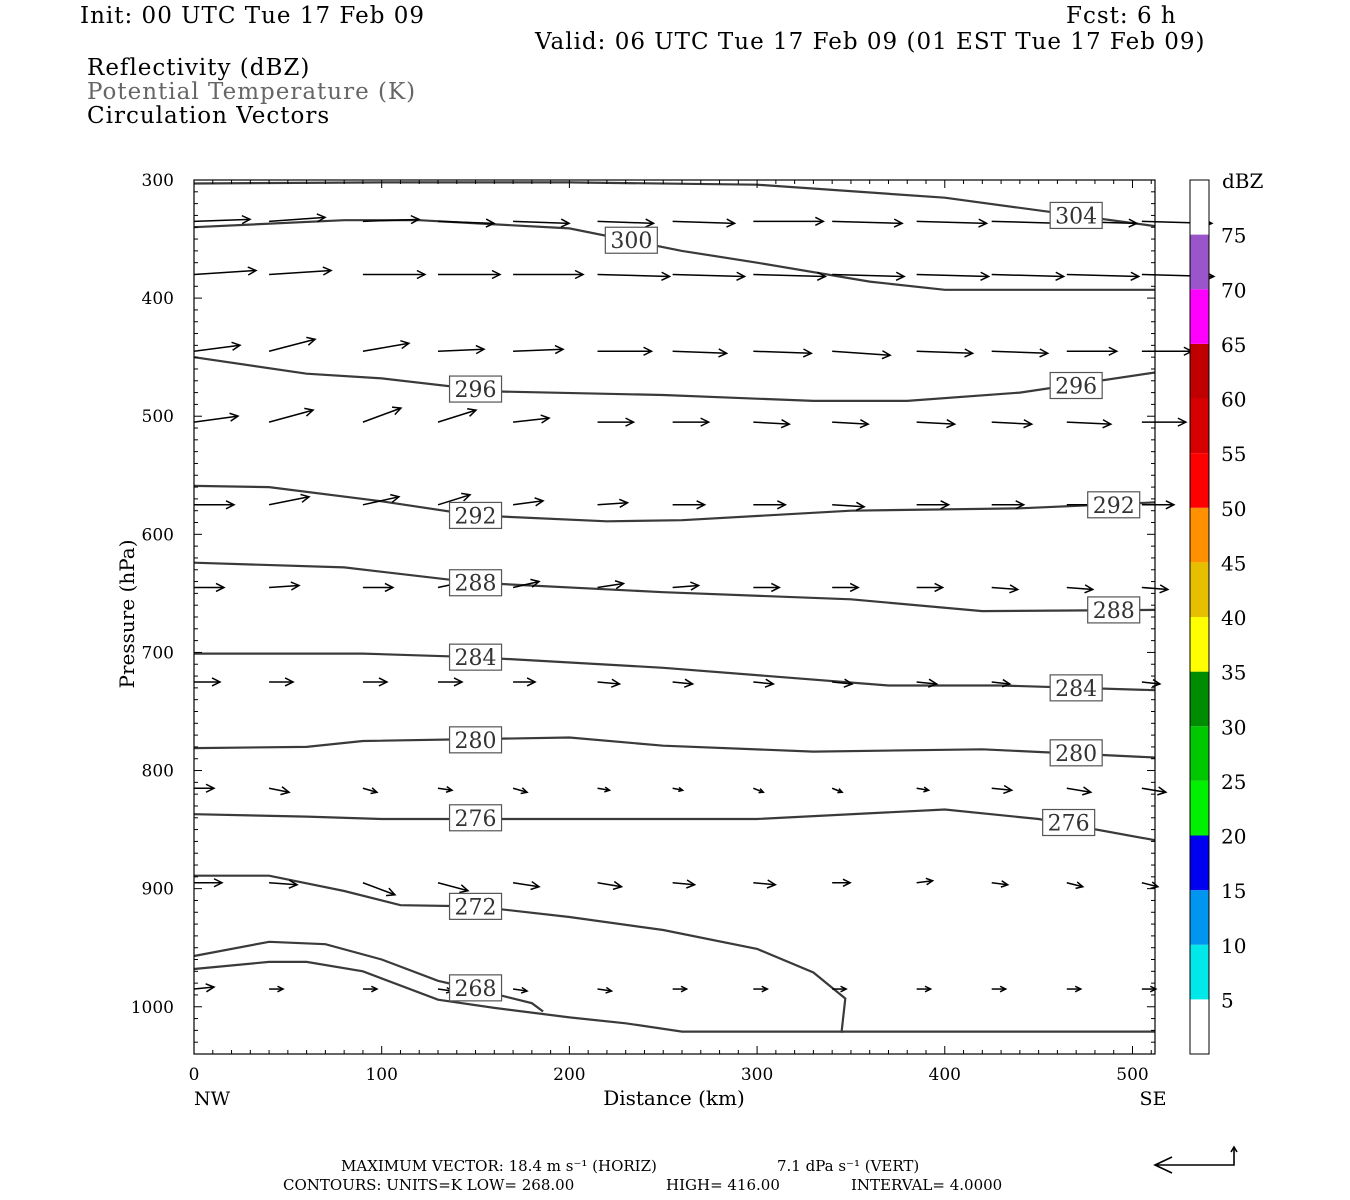 The width and height of the screenshot is (1350, 1200). I want to click on contour-label-288: 288, so click(475, 583).